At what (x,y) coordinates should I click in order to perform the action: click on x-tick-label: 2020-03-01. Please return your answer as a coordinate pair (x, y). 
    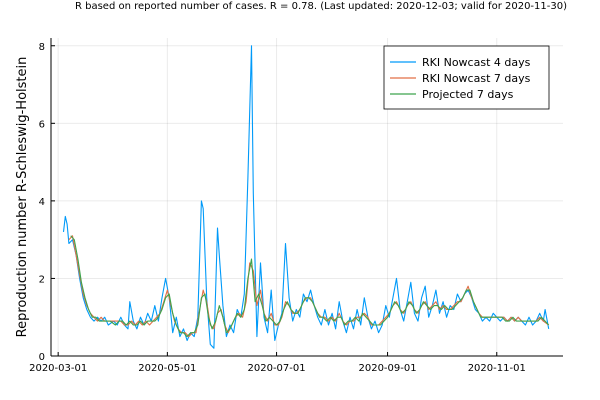
    Looking at the image, I should click on (58, 368).